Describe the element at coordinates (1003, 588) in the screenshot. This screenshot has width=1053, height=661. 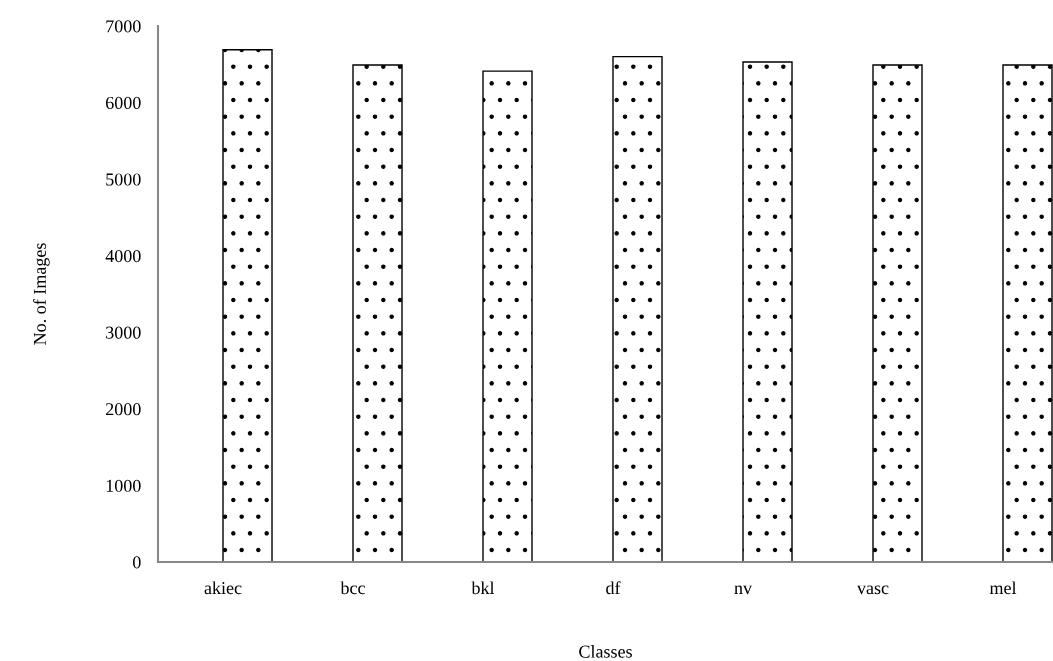
I see `x-tick-label: mel` at that location.